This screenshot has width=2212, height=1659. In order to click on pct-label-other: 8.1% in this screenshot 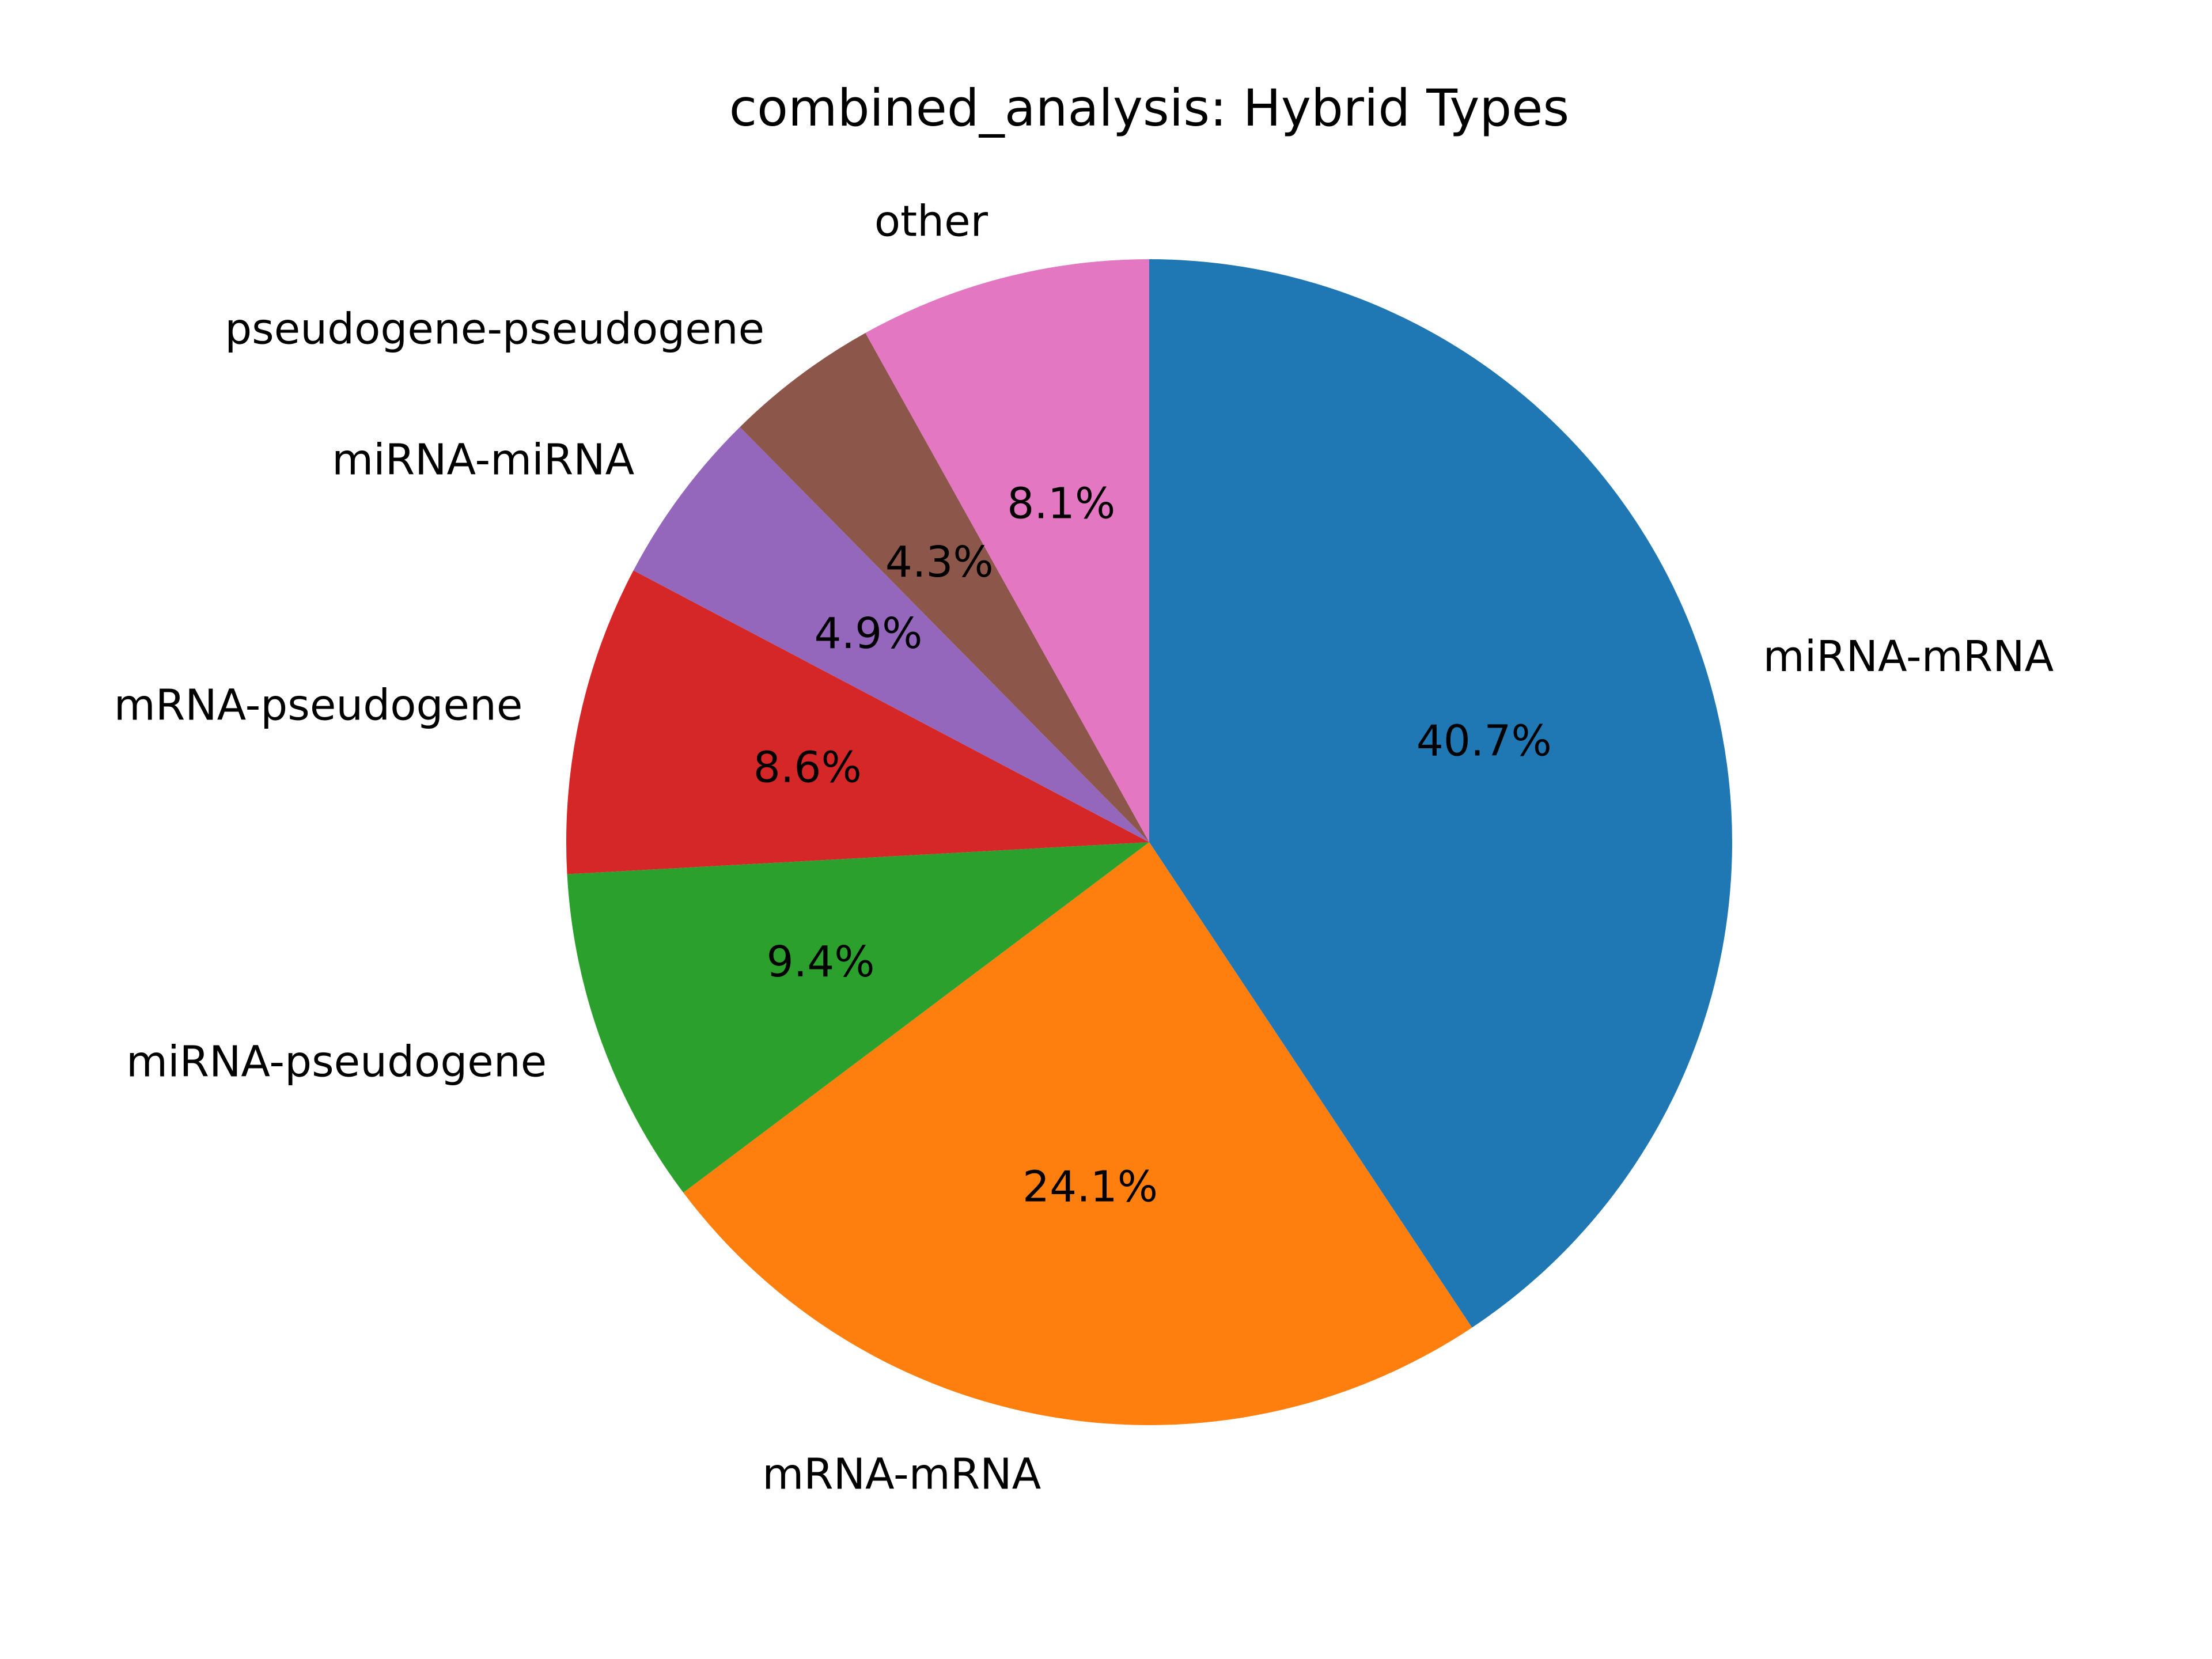, I will do `click(1061, 503)`.